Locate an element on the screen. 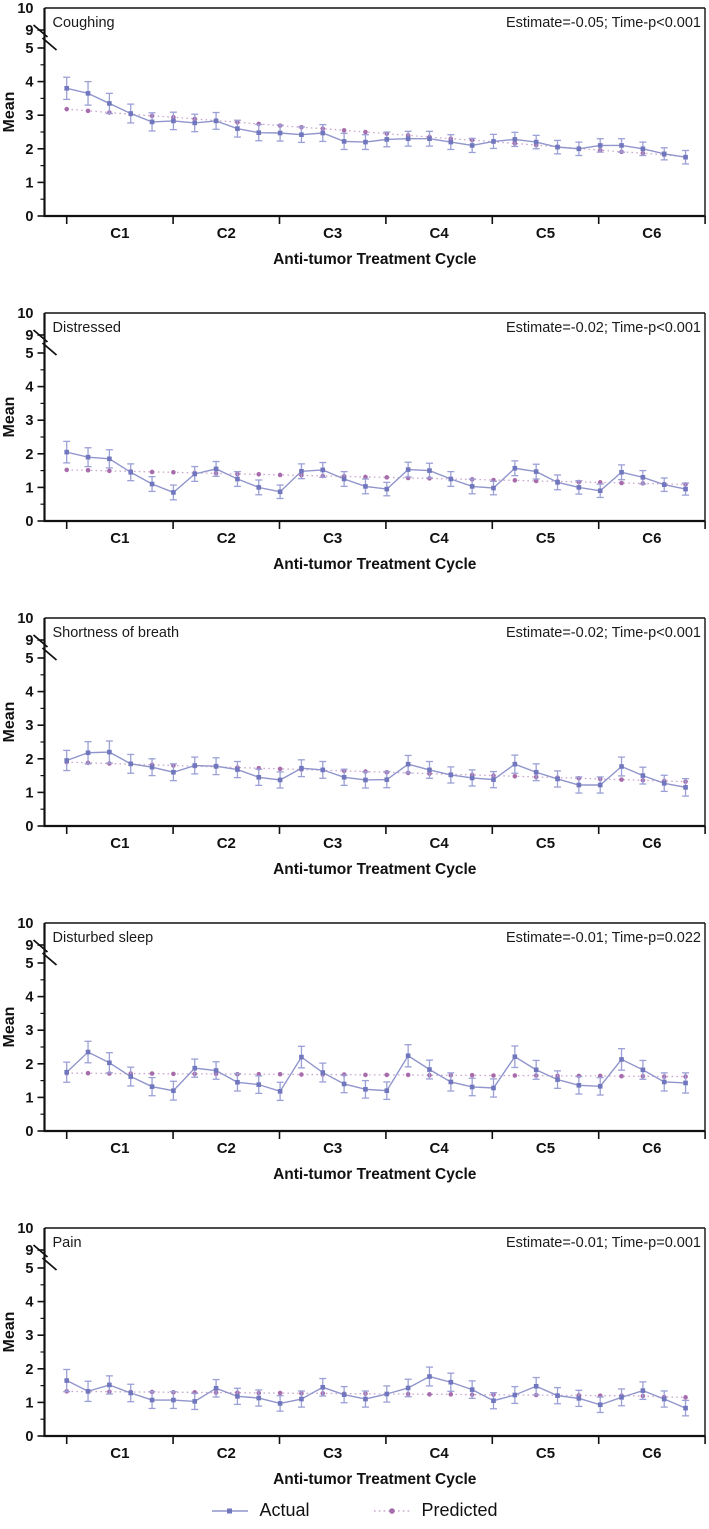  panel-title: Pain is located at coordinates (67, 1243).